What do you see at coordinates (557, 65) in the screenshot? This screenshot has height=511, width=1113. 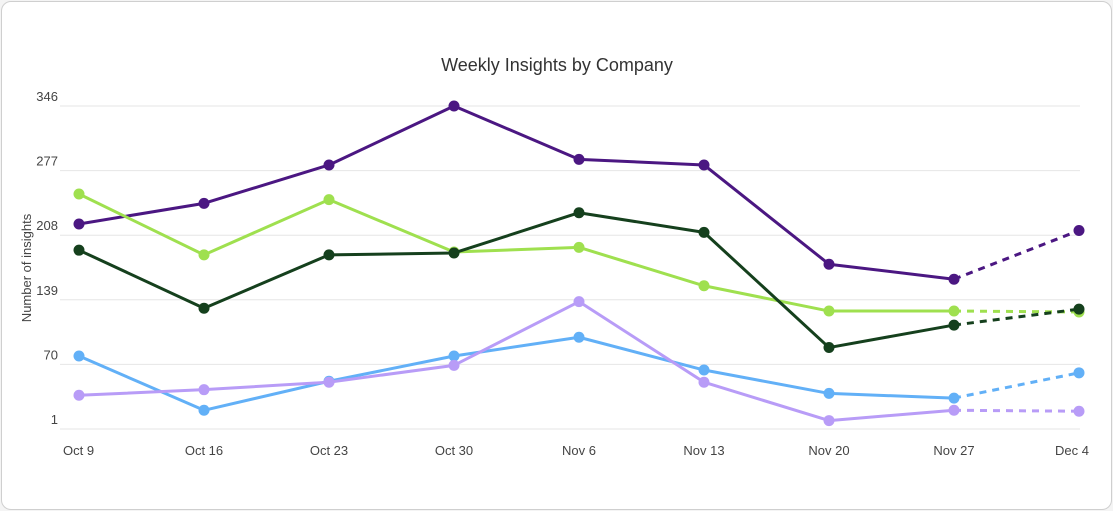 I see `chart-title: Weekly Insights by Company` at bounding box center [557, 65].